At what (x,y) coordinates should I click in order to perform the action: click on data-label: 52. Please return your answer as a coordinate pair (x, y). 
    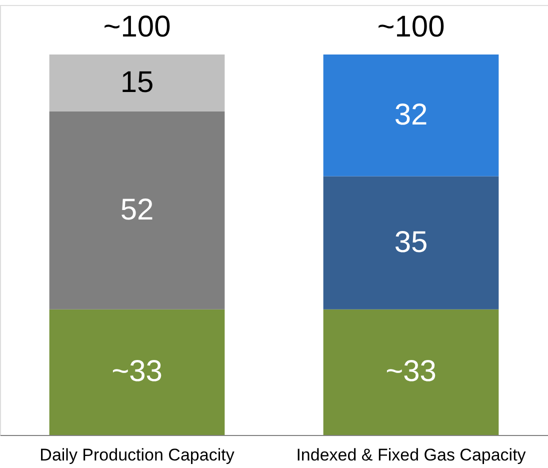
    Looking at the image, I should click on (137, 209).